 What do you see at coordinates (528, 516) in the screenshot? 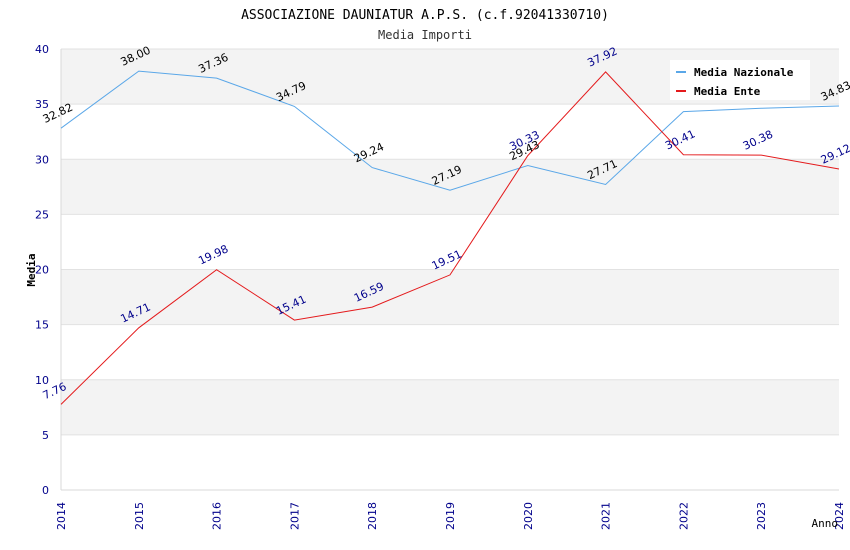
I see `x-tick-label: 2020` at bounding box center [528, 516].